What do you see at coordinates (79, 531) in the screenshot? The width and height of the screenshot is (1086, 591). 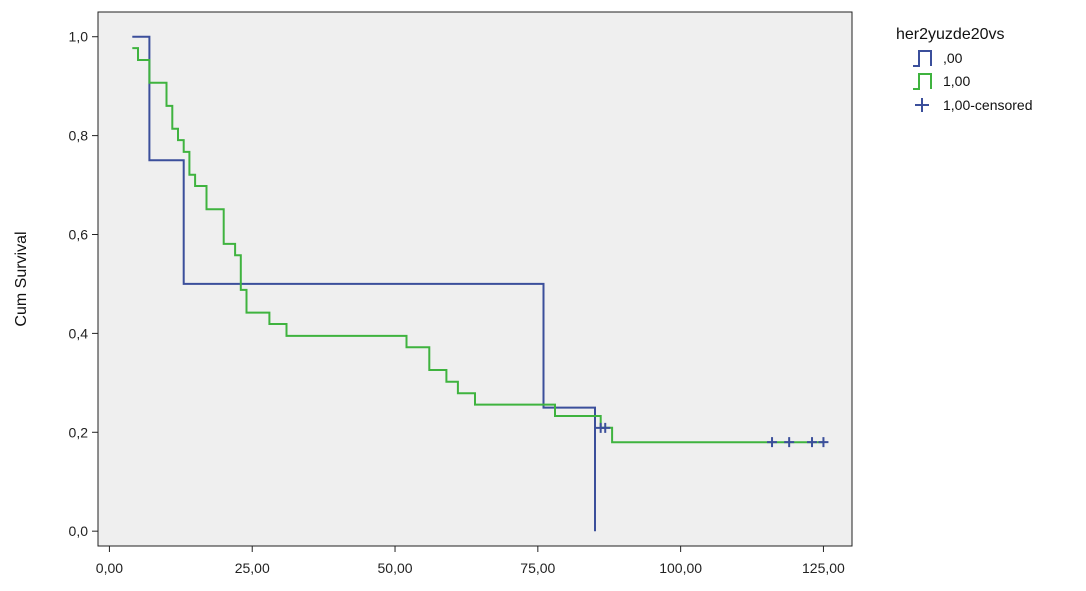 I see `y-tick-label: 0,0` at bounding box center [79, 531].